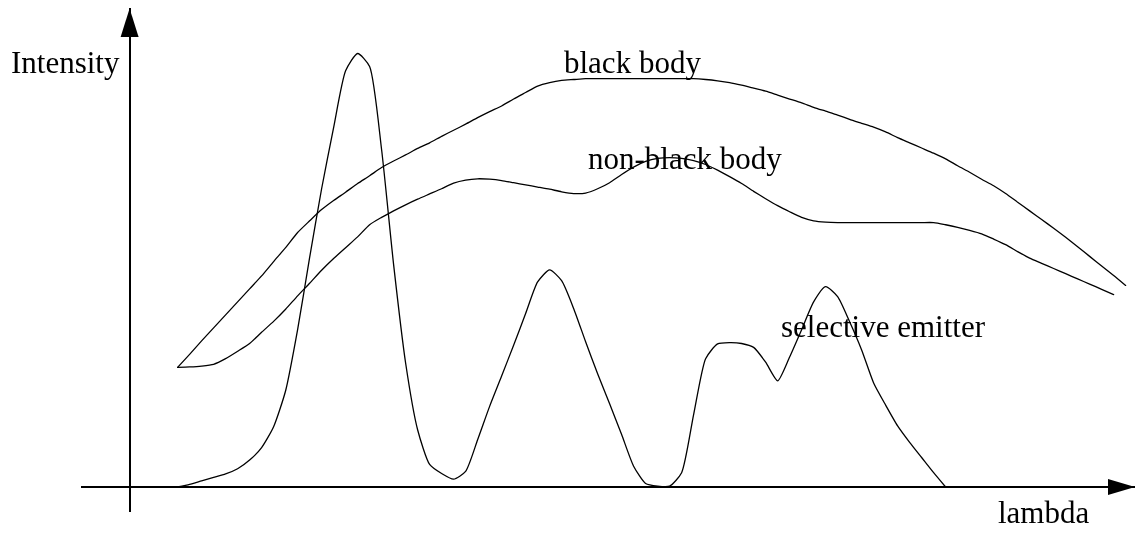 The width and height of the screenshot is (1135, 533). Describe the element at coordinates (633, 62) in the screenshot. I see `series-label: black body` at that location.